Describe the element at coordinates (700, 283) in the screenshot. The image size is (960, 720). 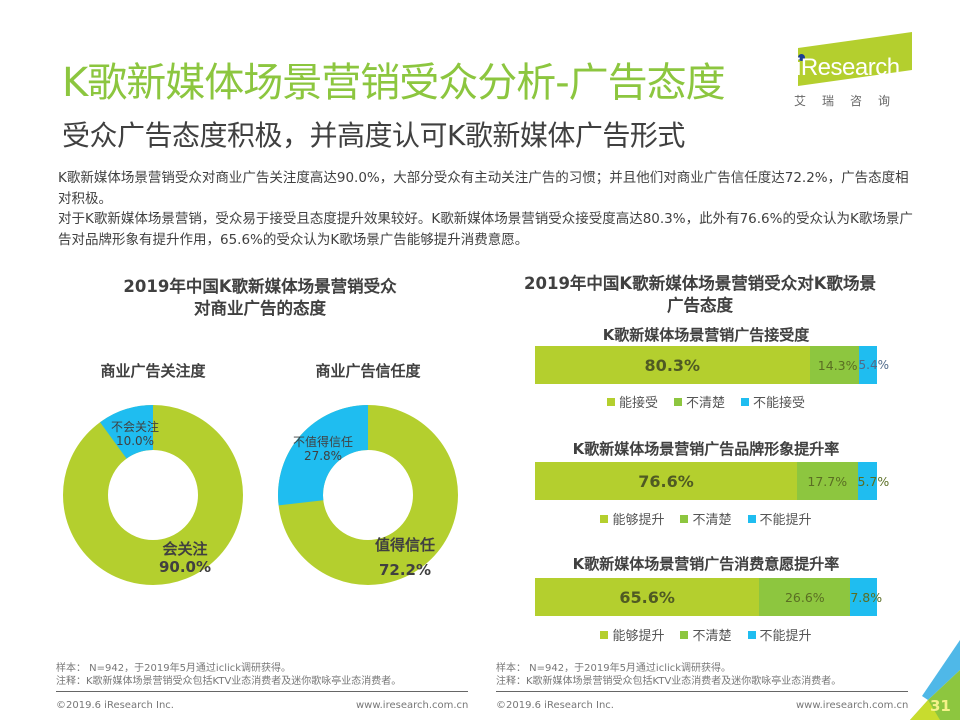
I see `right-chart-title-line1: 2019年中国K歌新媒体场景营销受众对K歌场景` at that location.